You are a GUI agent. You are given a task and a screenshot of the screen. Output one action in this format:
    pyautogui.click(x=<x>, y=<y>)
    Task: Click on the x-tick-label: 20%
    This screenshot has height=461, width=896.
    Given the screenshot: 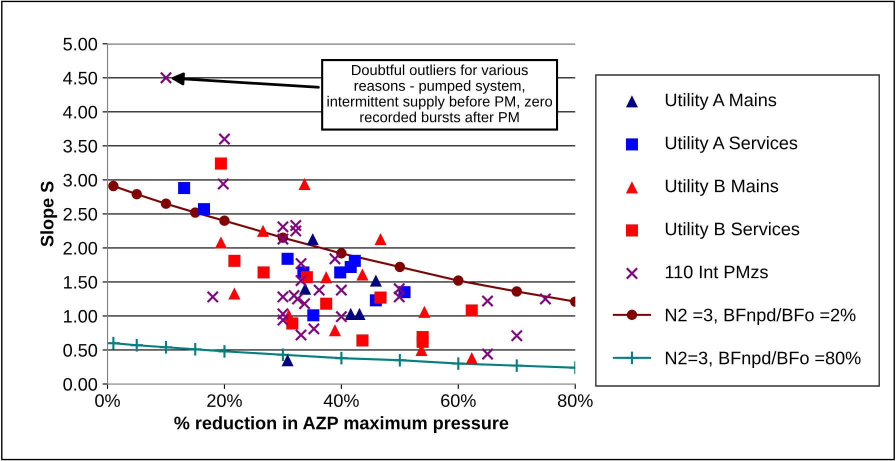 What is the action you would take?
    pyautogui.click(x=224, y=400)
    